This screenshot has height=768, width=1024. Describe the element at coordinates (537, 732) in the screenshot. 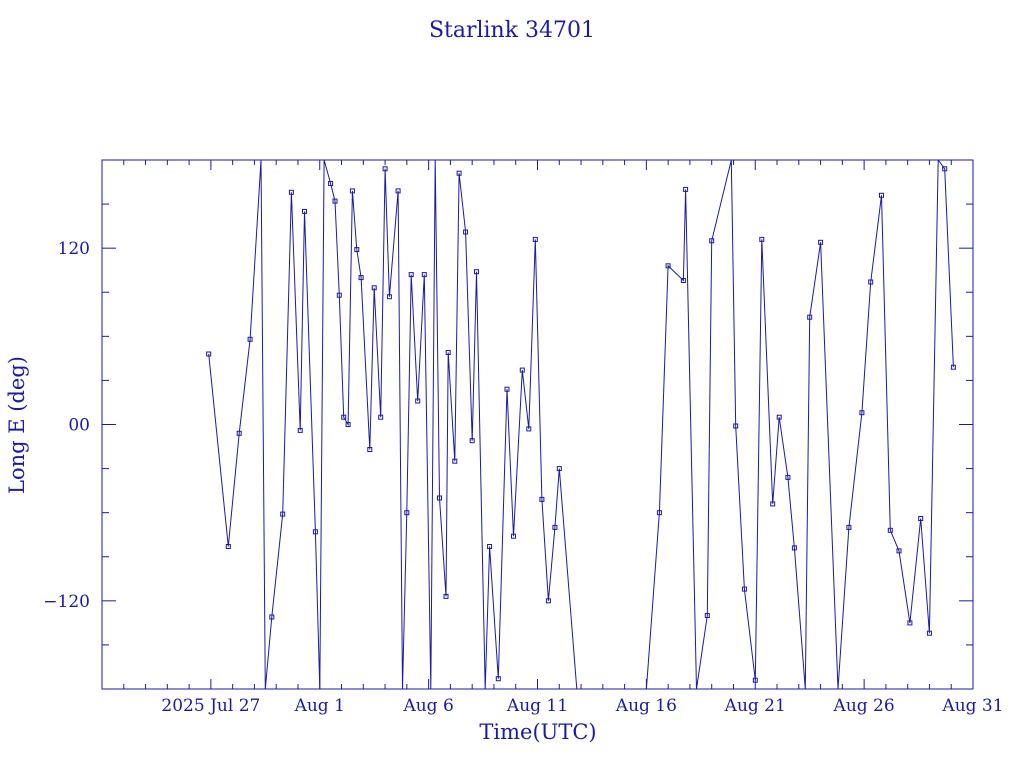

I see `x-axis-label: Time(UTC)` at that location.